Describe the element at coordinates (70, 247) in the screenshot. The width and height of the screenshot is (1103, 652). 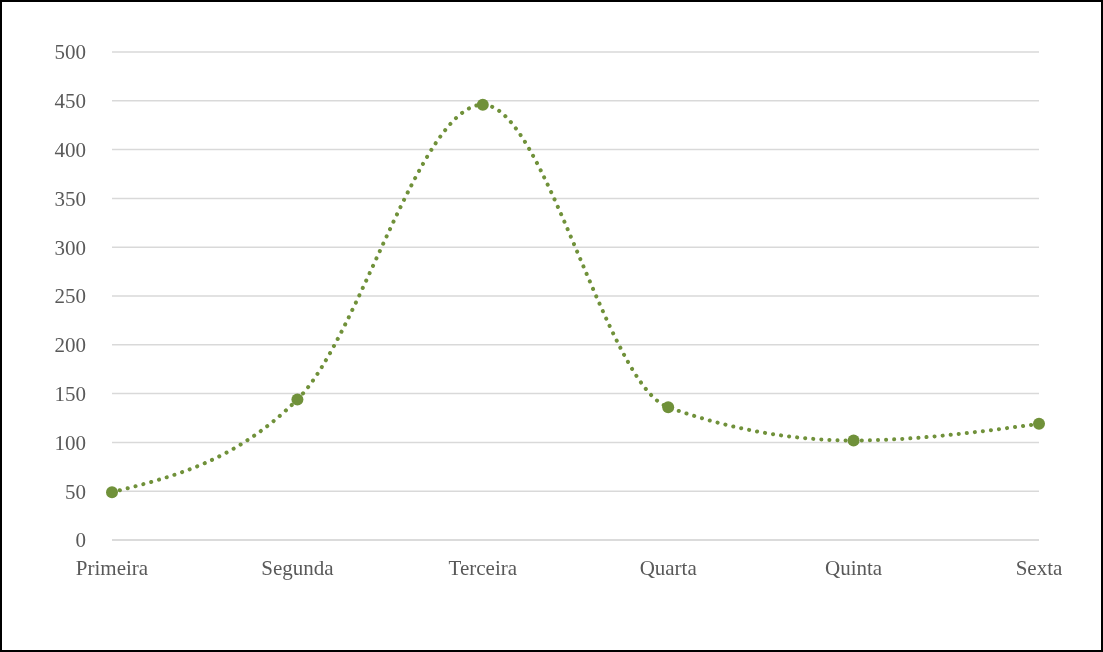
I see `y-tick-label: 300` at that location.